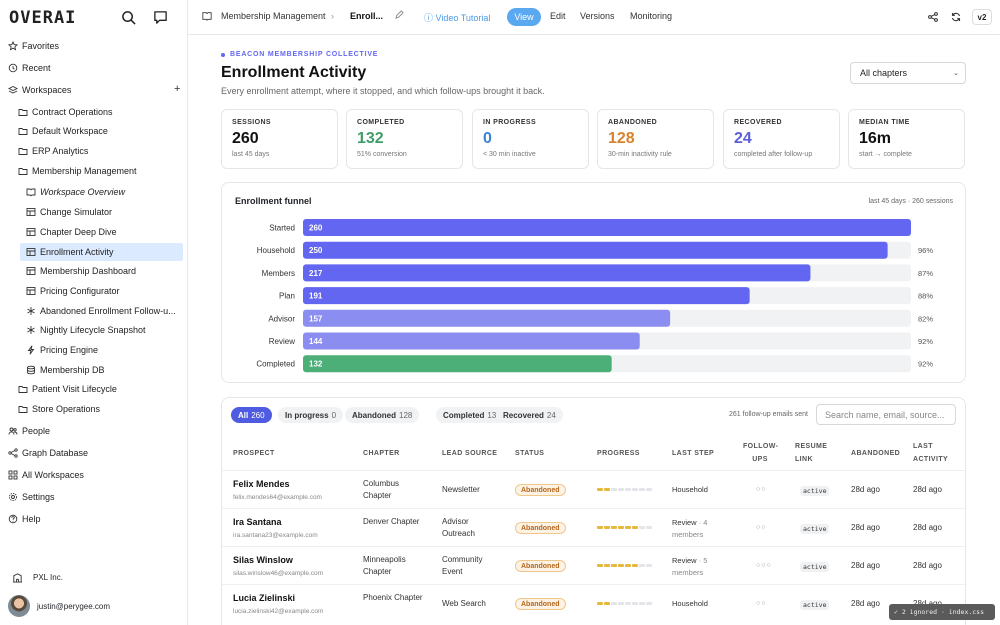 The width and height of the screenshot is (1000, 625). Describe the element at coordinates (95, 431) in the screenshot. I see `sidebar-item-people: People` at that location.